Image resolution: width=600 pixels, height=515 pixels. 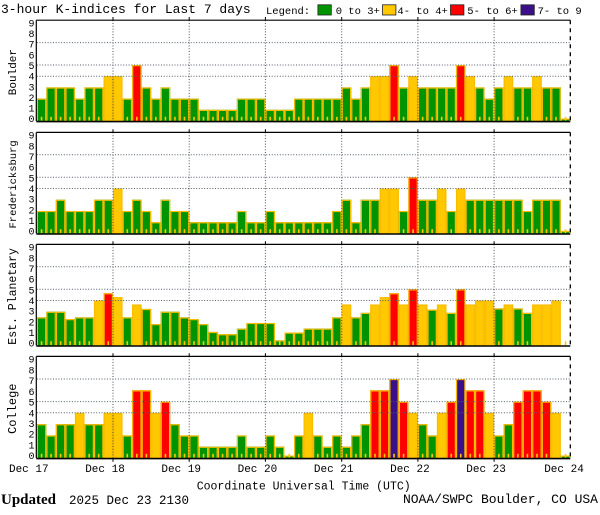 I want to click on svg-text: Dec 22, so click(x=410, y=470).